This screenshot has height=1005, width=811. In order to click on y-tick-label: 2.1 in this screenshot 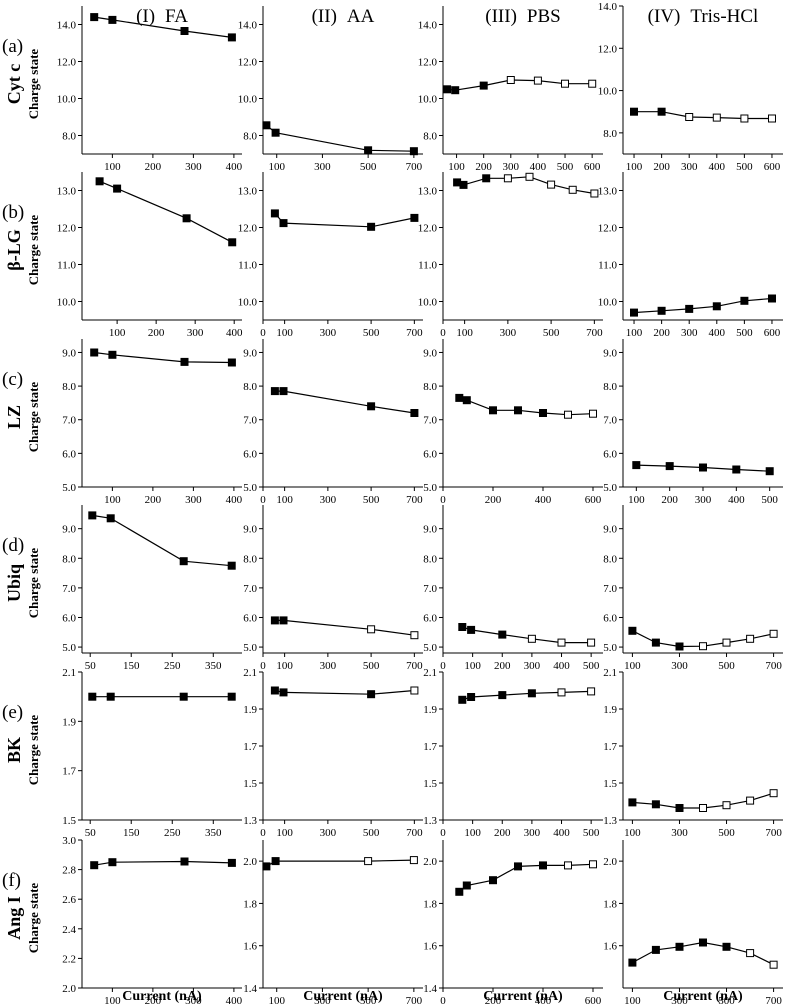, I will do `click(610, 673)`.